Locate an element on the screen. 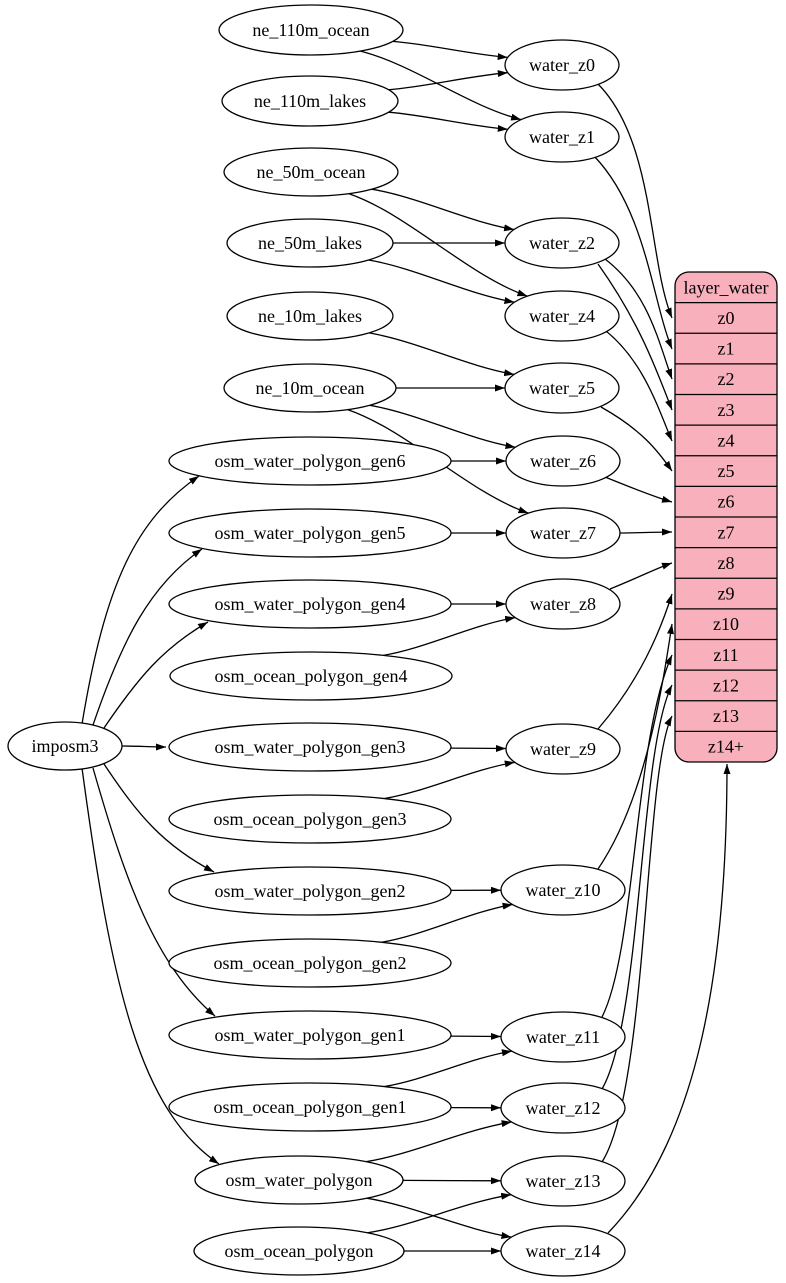 This screenshot has width=786, height=1283. graph-node-osm_water_polygon_gen3: osm_water_polygon_gen3 is located at coordinates (310, 747).